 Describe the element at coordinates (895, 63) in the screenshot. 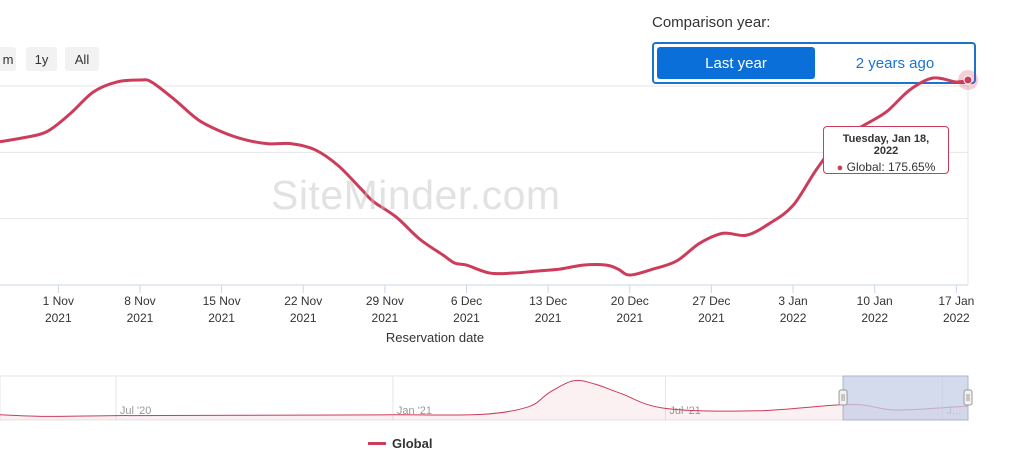

I see `two-years-ago-button: 2 years ago` at that location.